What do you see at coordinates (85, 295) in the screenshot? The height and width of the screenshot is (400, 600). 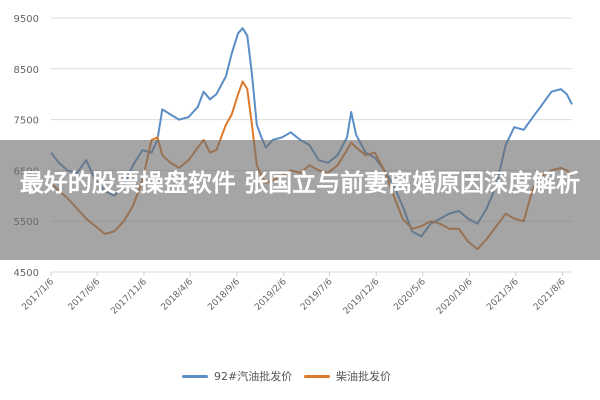 I see `x-tick-label: 2017/6/6` at bounding box center [85, 295].